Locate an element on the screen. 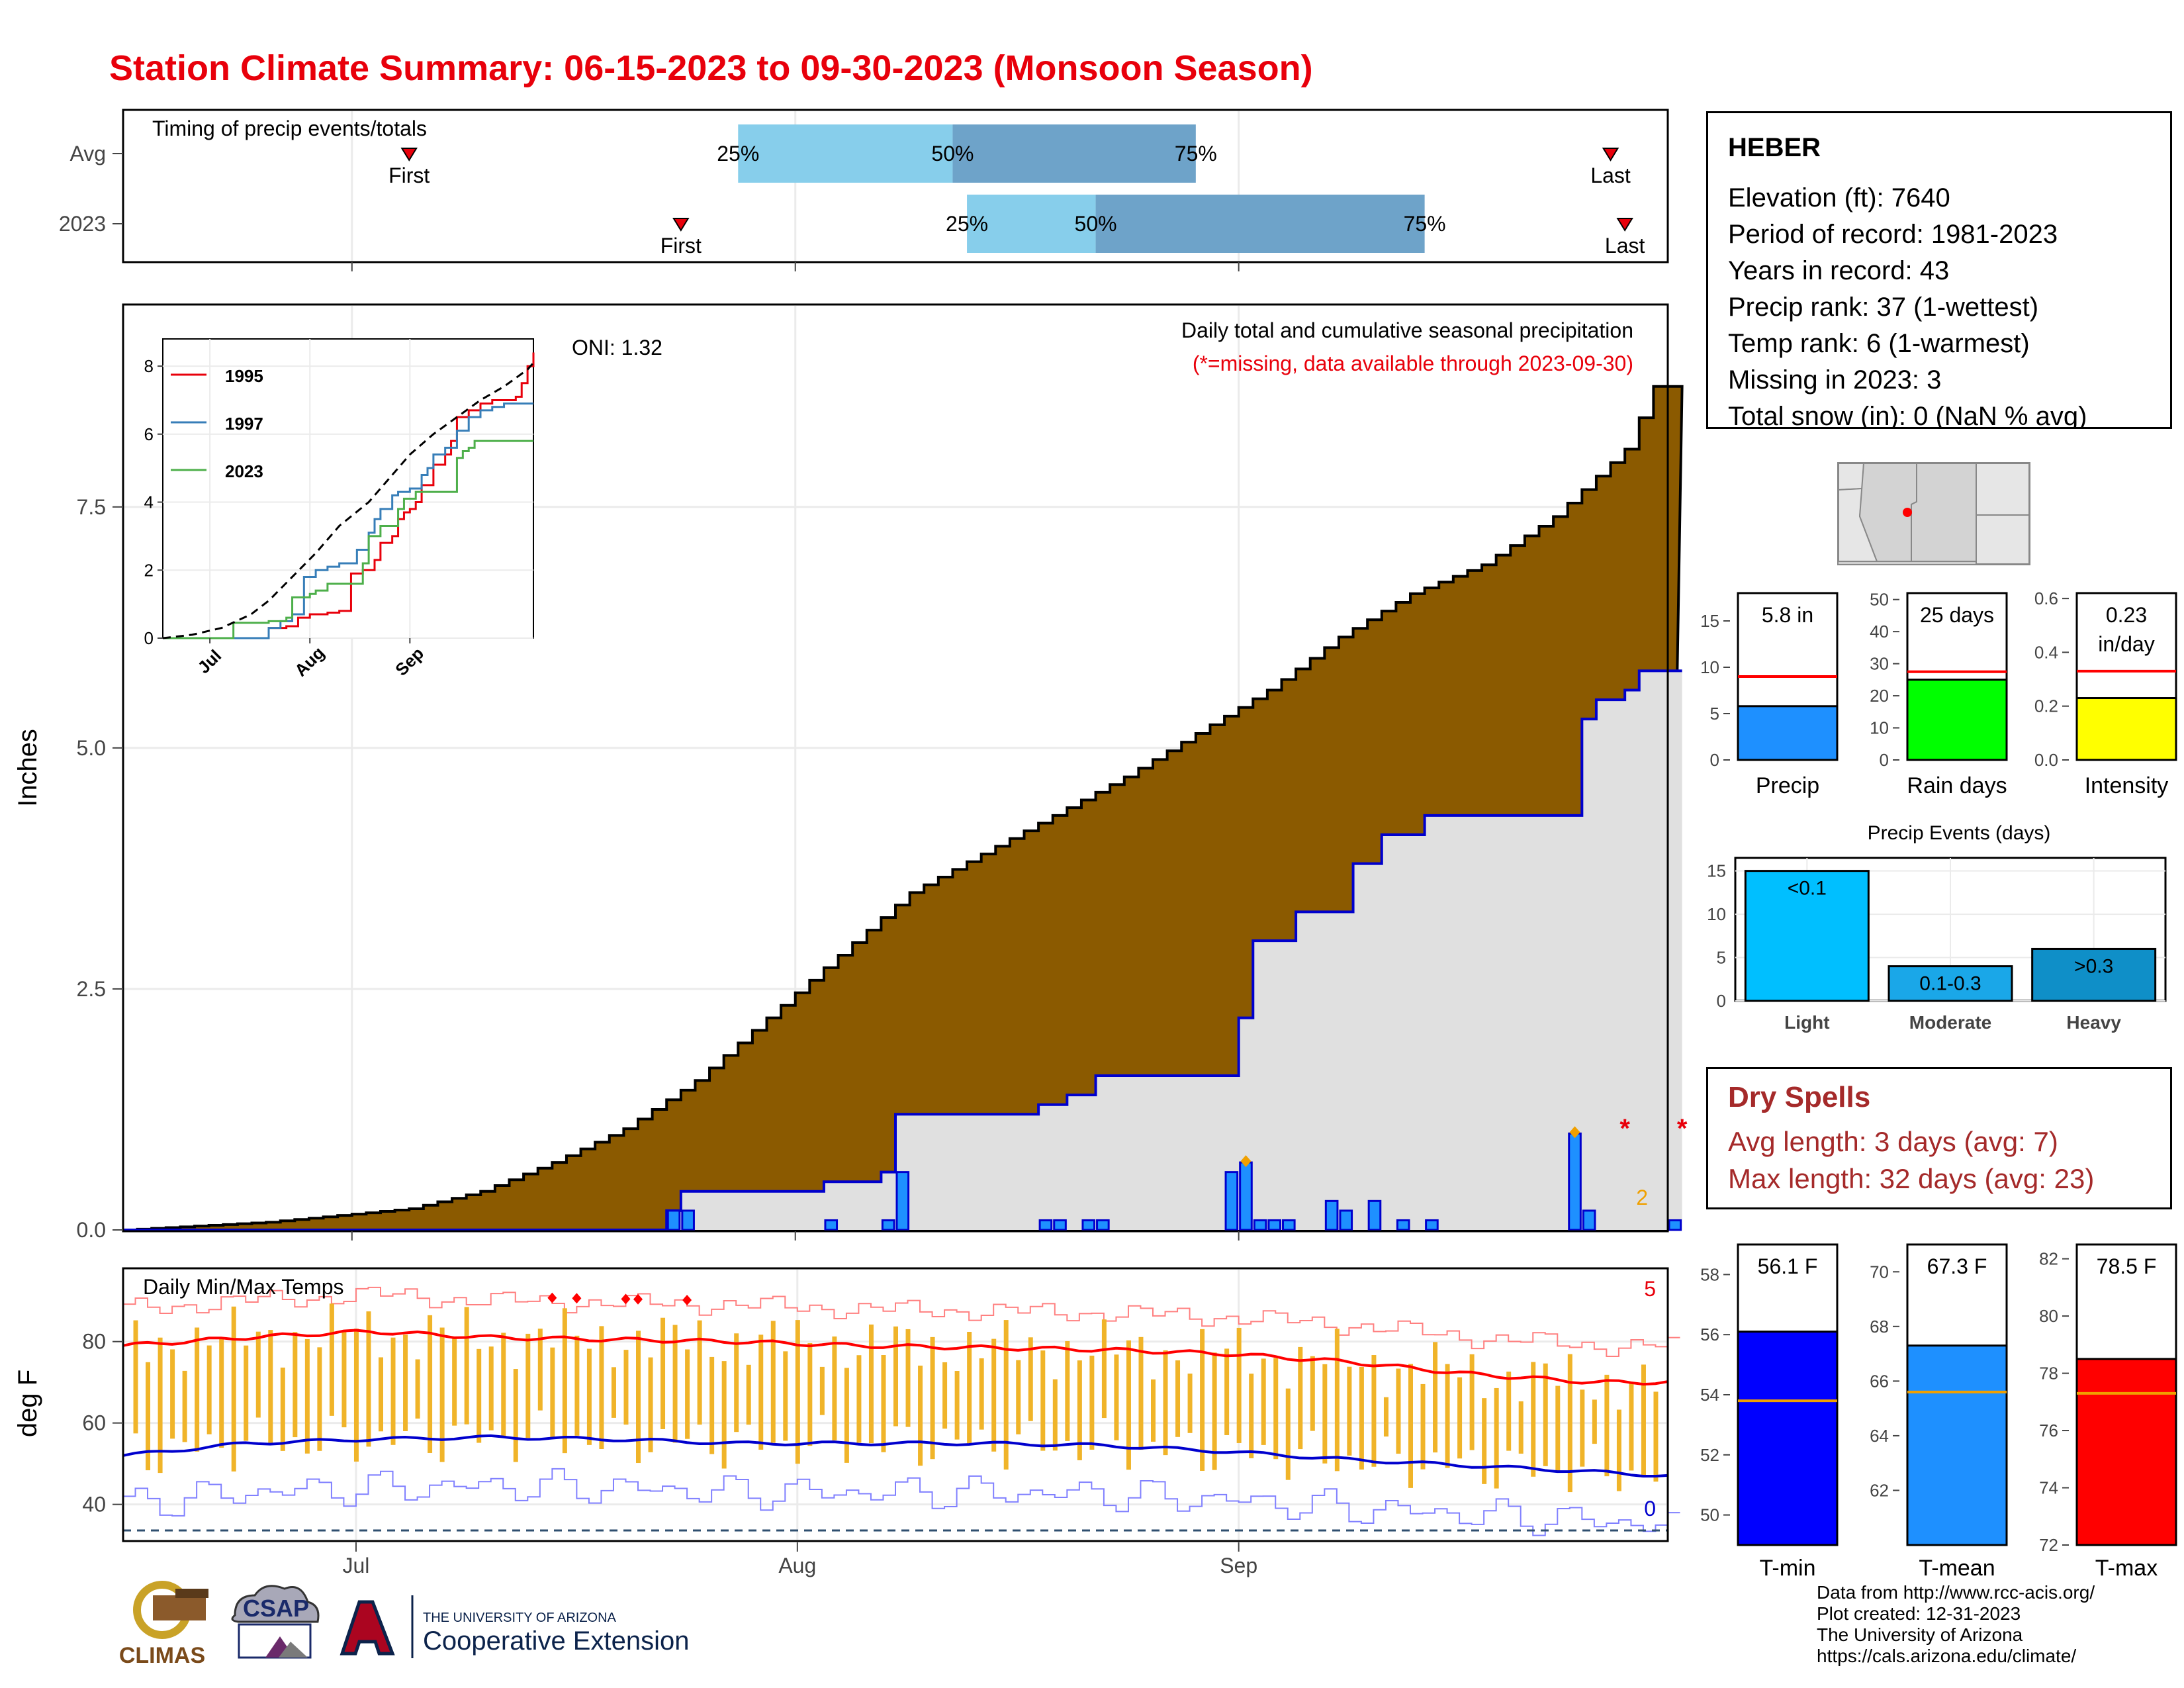  summary-ytick-label: 10 is located at coordinates (1709, 667).